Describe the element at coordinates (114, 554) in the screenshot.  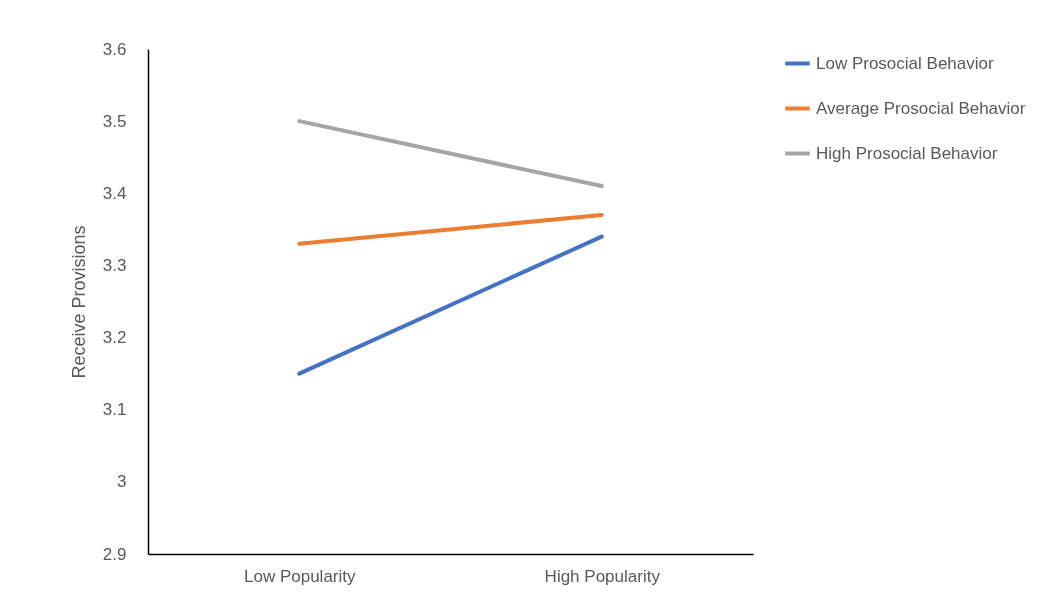
I see `y-tick-label: 2.9` at that location.